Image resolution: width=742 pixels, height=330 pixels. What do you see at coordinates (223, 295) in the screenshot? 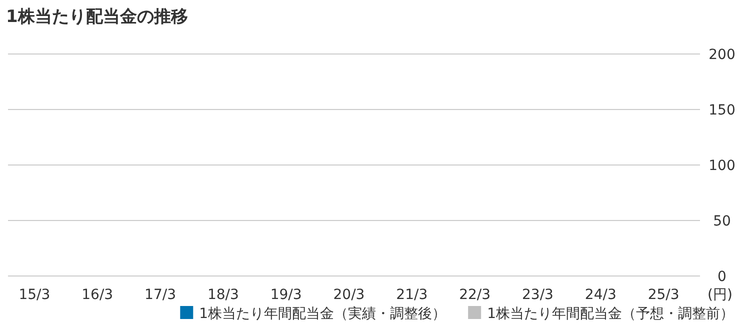
I see `x-tick-label: 18/3` at bounding box center [223, 295].